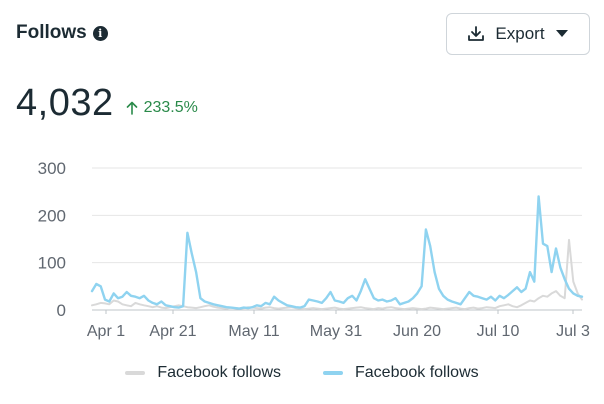 The image size is (604, 404). Describe the element at coordinates (172, 331) in the screenshot. I see `x-tick-label: Apr 21` at that location.